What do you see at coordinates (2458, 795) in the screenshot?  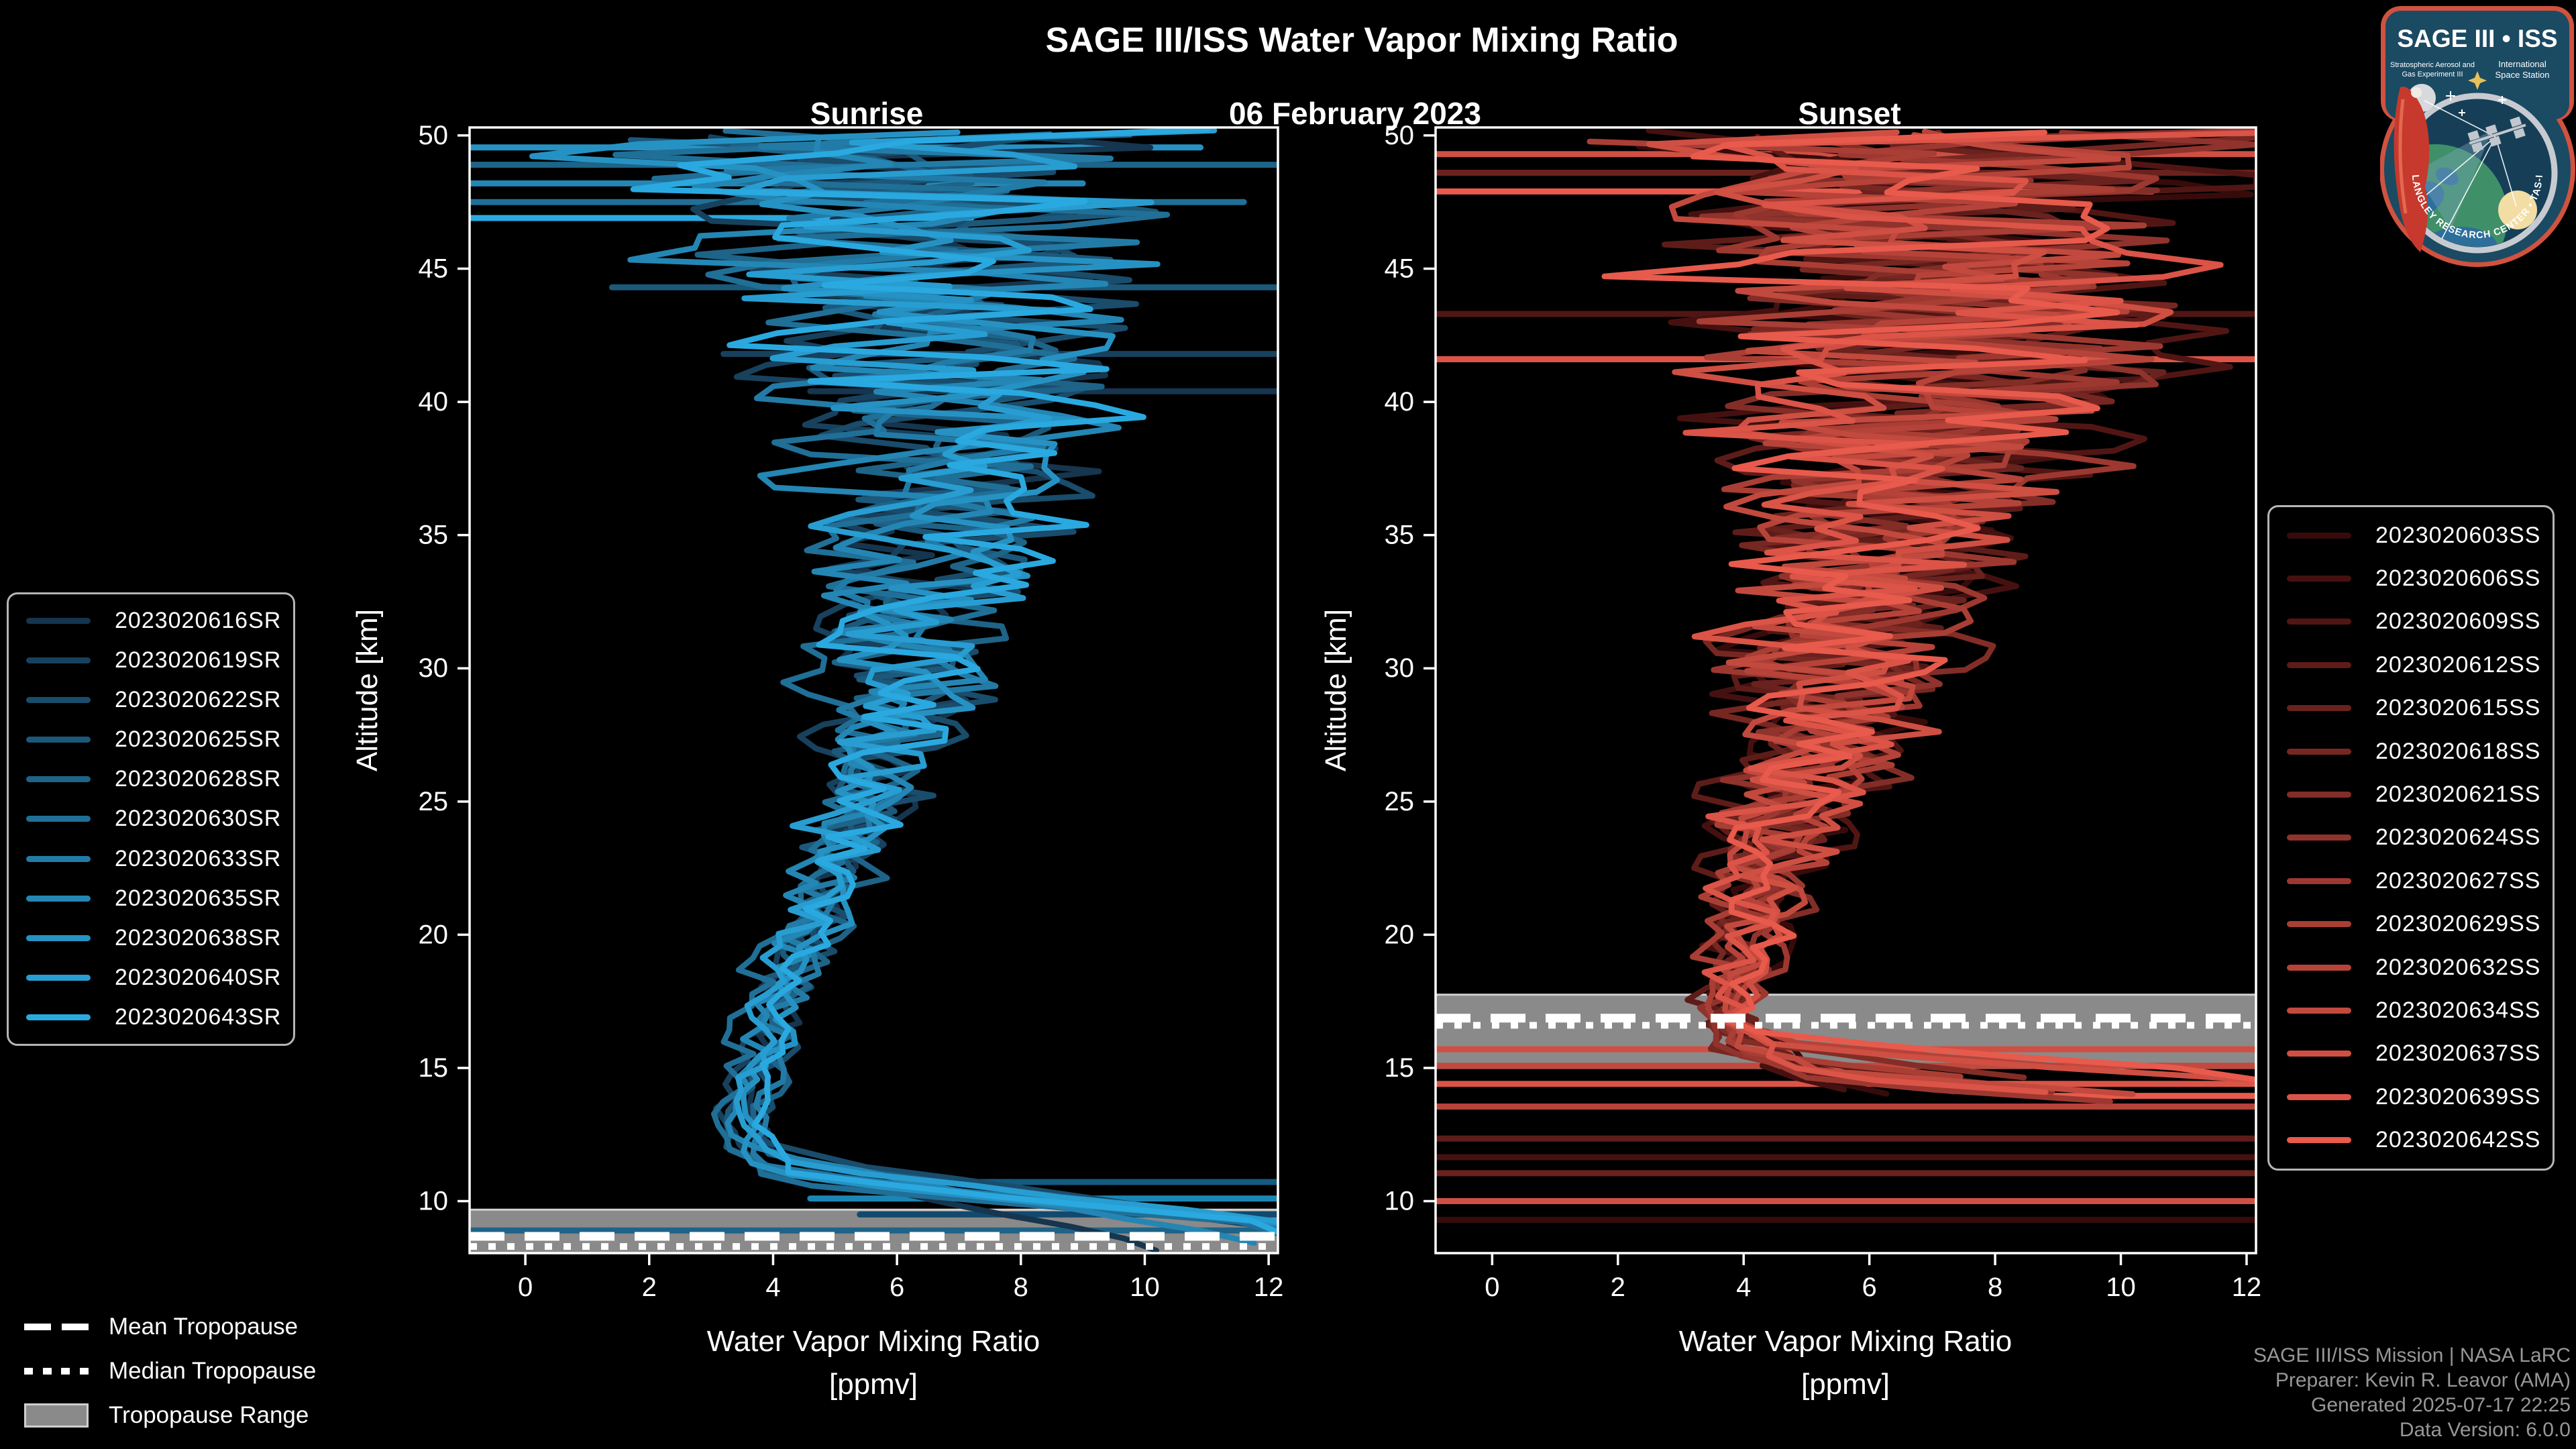 I see `series-label: 2023020621SS` at bounding box center [2458, 795].